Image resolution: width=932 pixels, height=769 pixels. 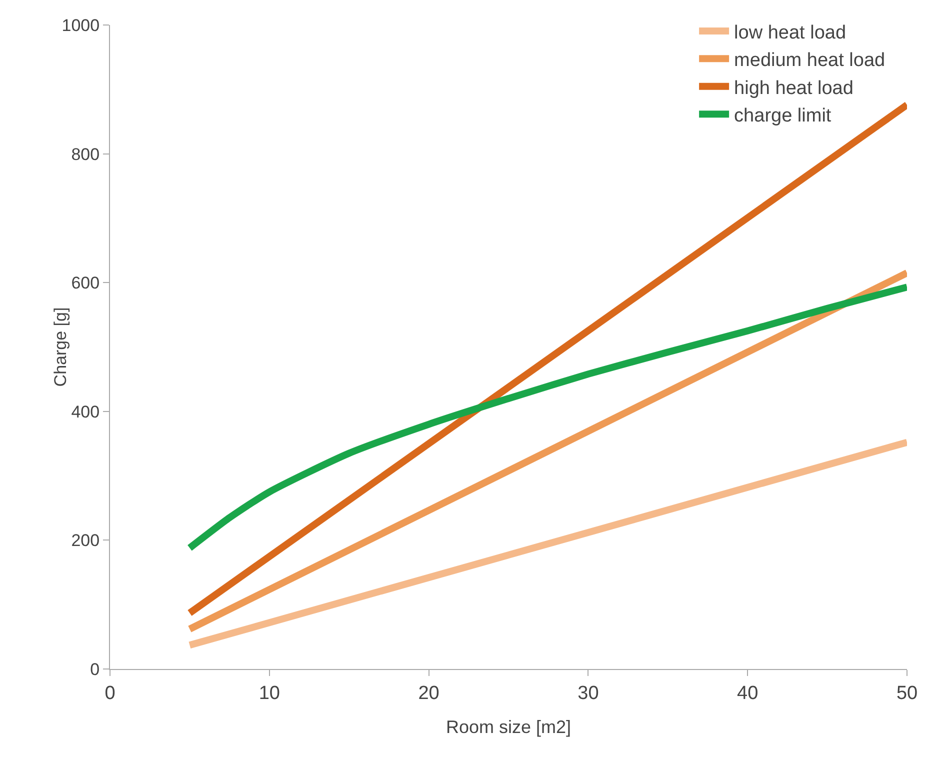 I want to click on y-tick-label: 1000, so click(x=81, y=25).